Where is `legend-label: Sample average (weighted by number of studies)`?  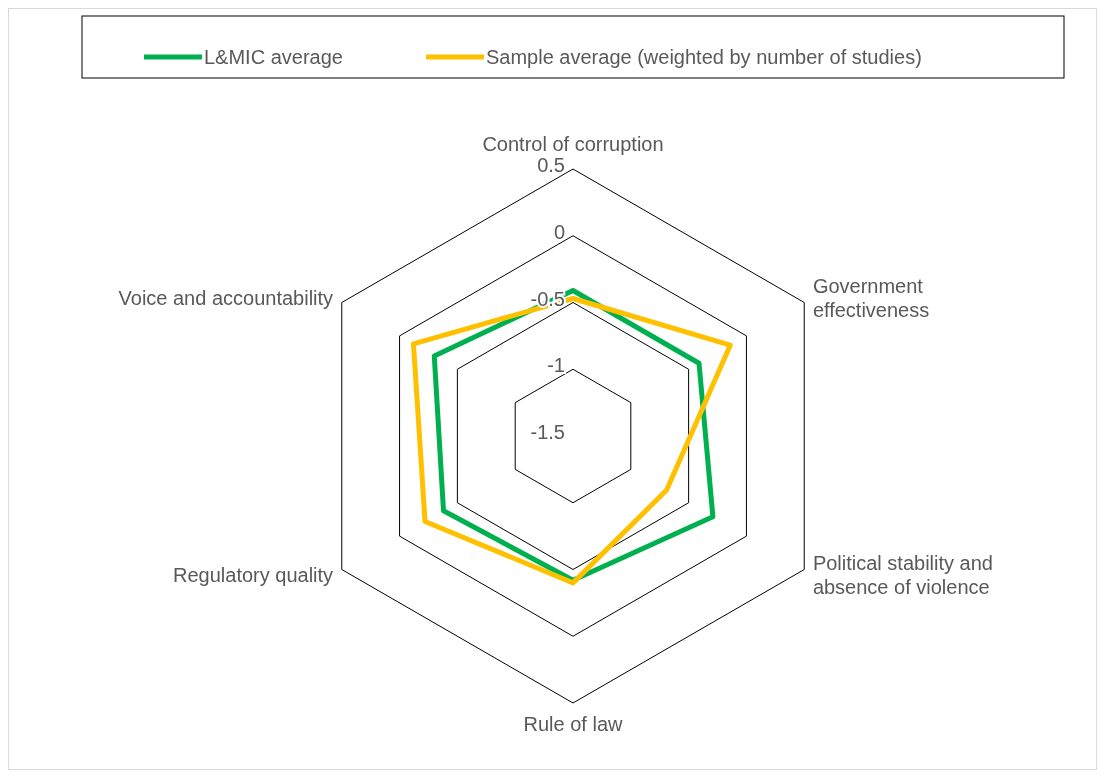
legend-label: Sample average (weighted by number of studies) is located at coordinates (704, 57).